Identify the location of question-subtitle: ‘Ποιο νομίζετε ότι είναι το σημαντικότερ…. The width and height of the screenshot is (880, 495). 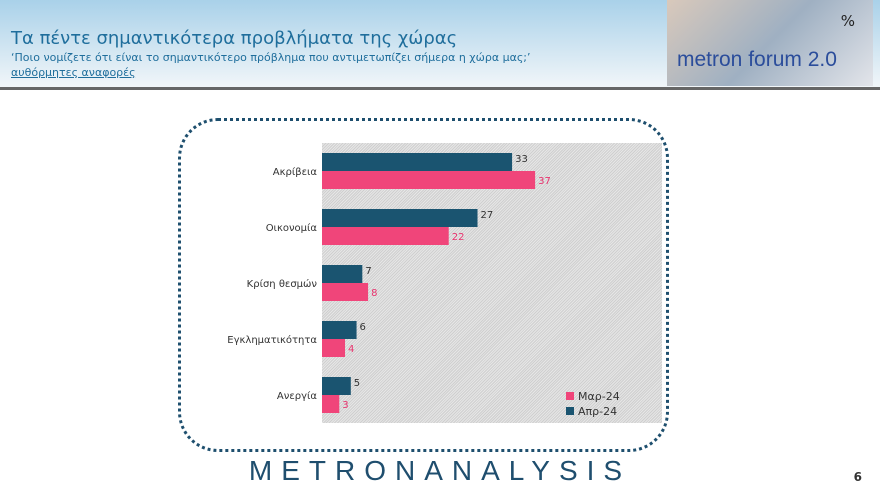
(271, 57).